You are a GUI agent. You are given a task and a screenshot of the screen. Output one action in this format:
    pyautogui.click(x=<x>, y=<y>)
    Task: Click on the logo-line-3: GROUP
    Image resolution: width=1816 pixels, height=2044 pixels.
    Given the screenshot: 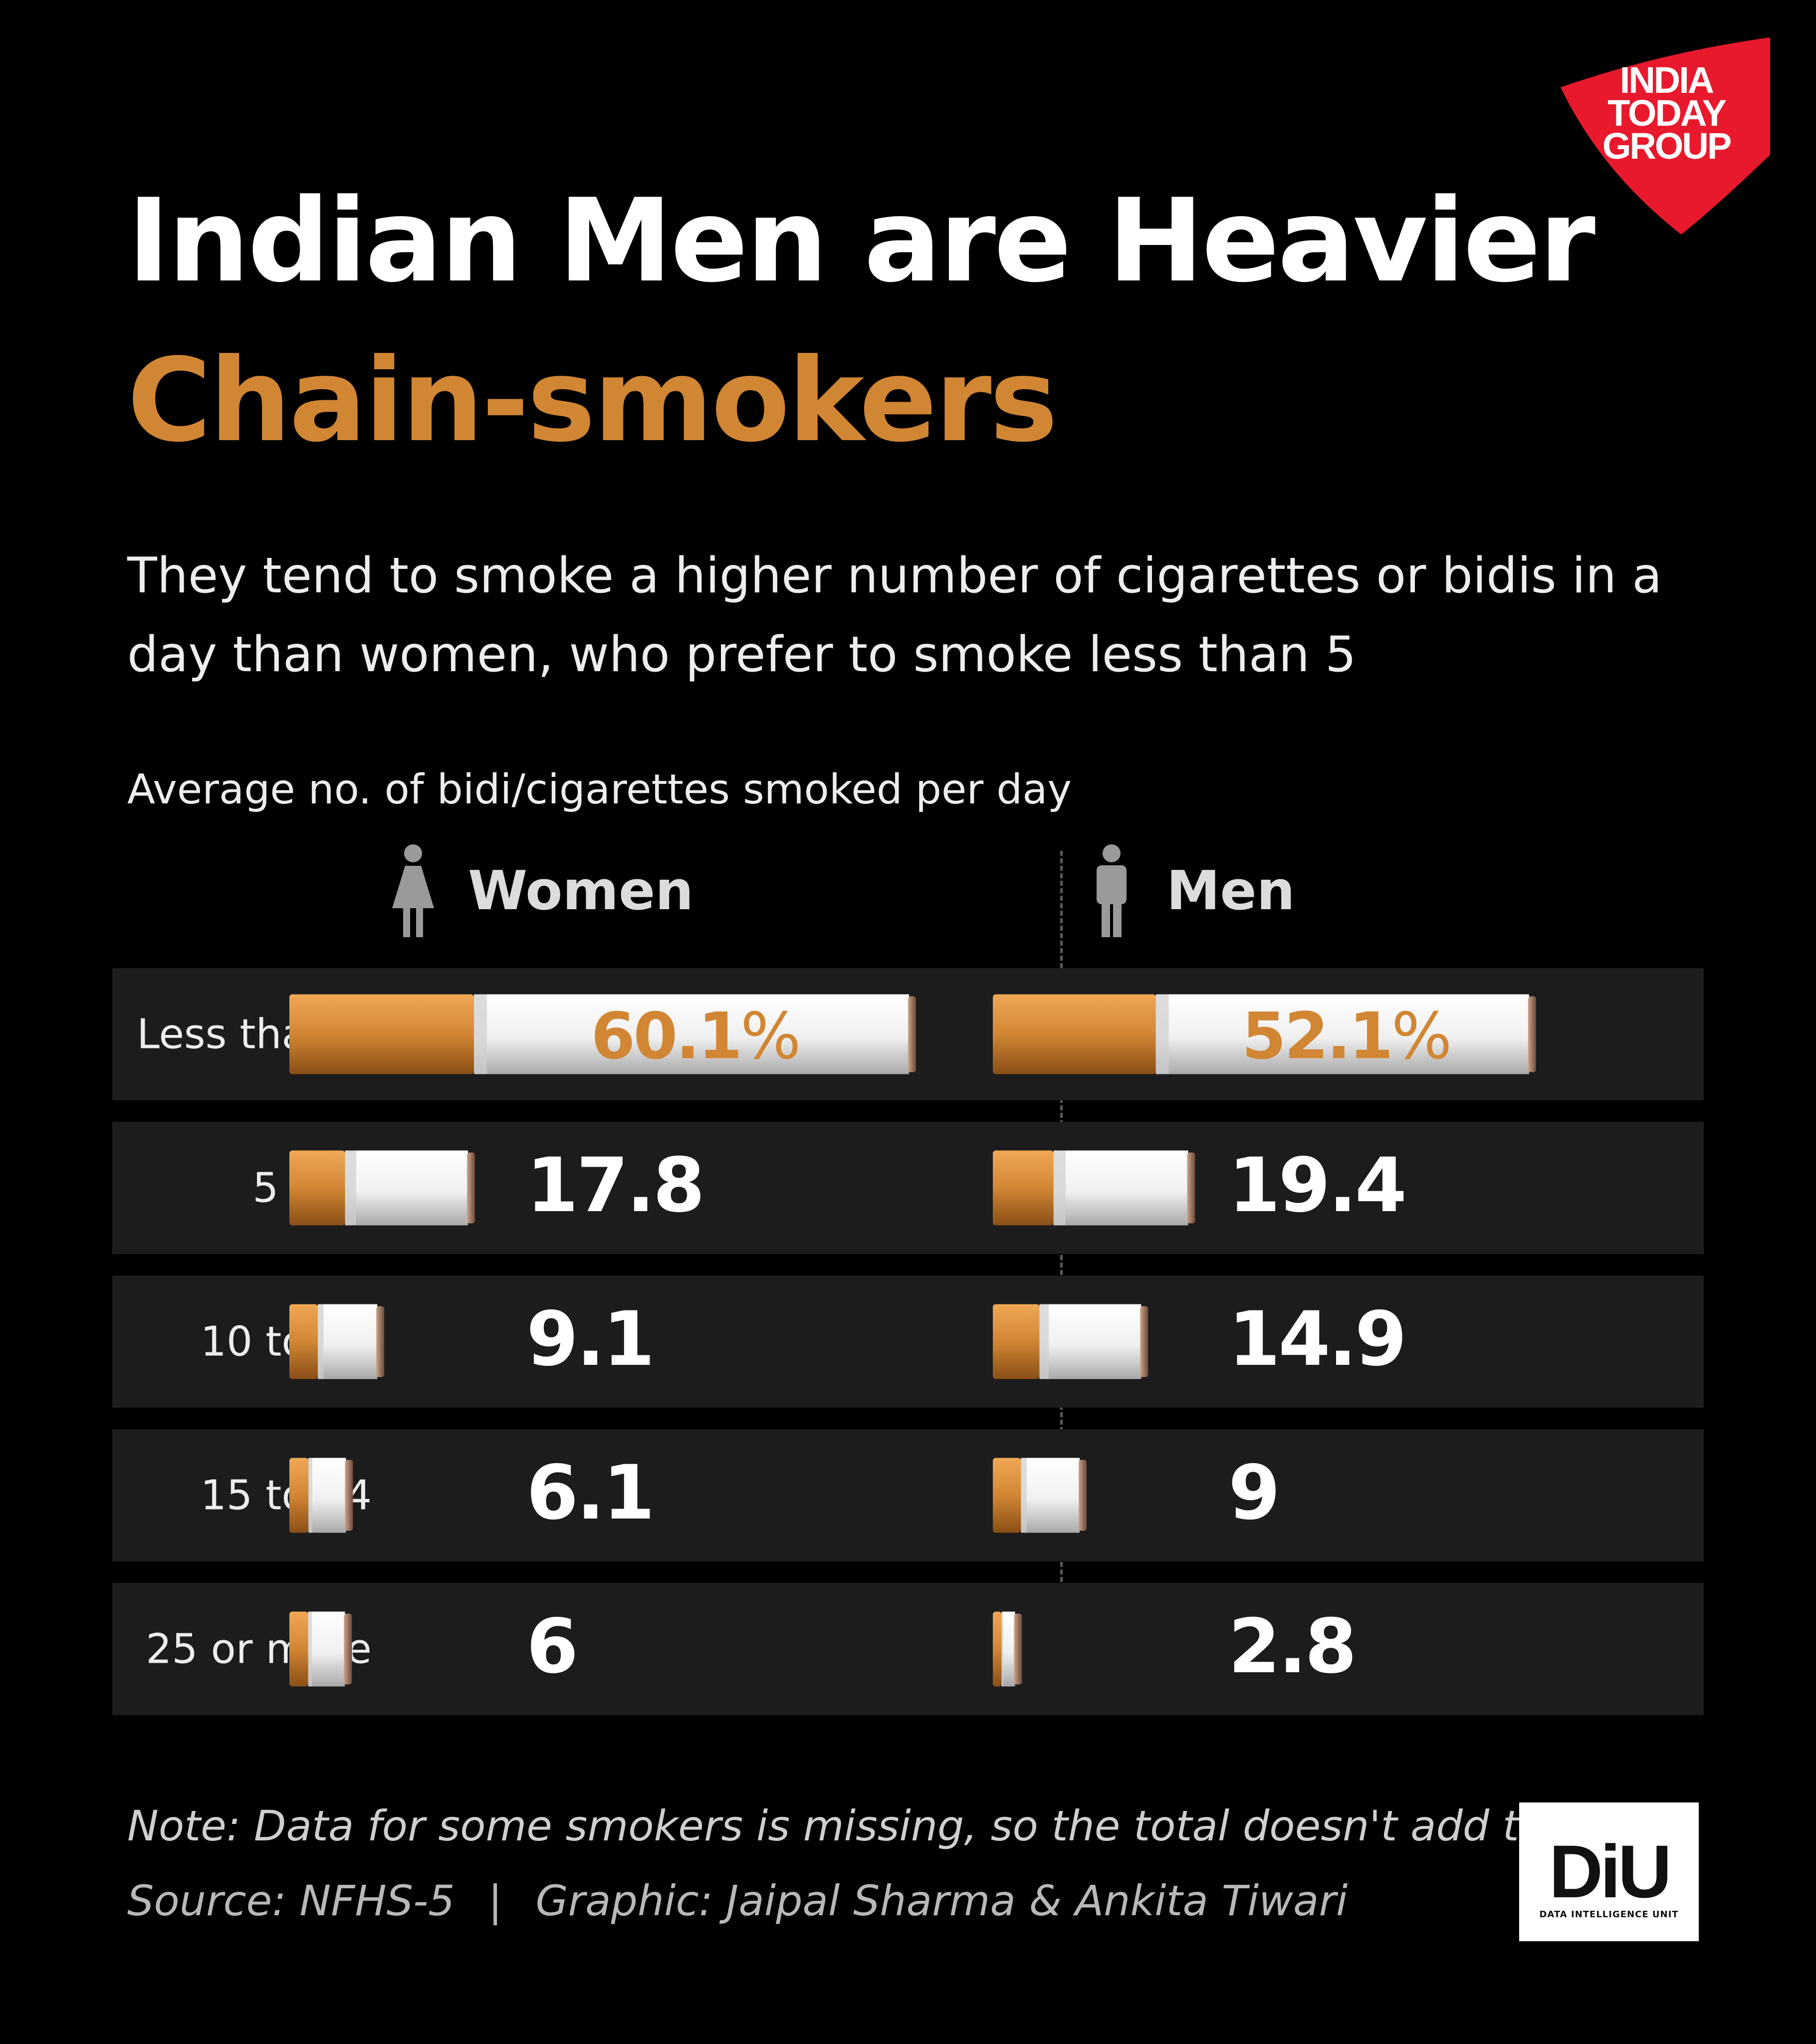 What is the action you would take?
    pyautogui.click(x=1667, y=146)
    